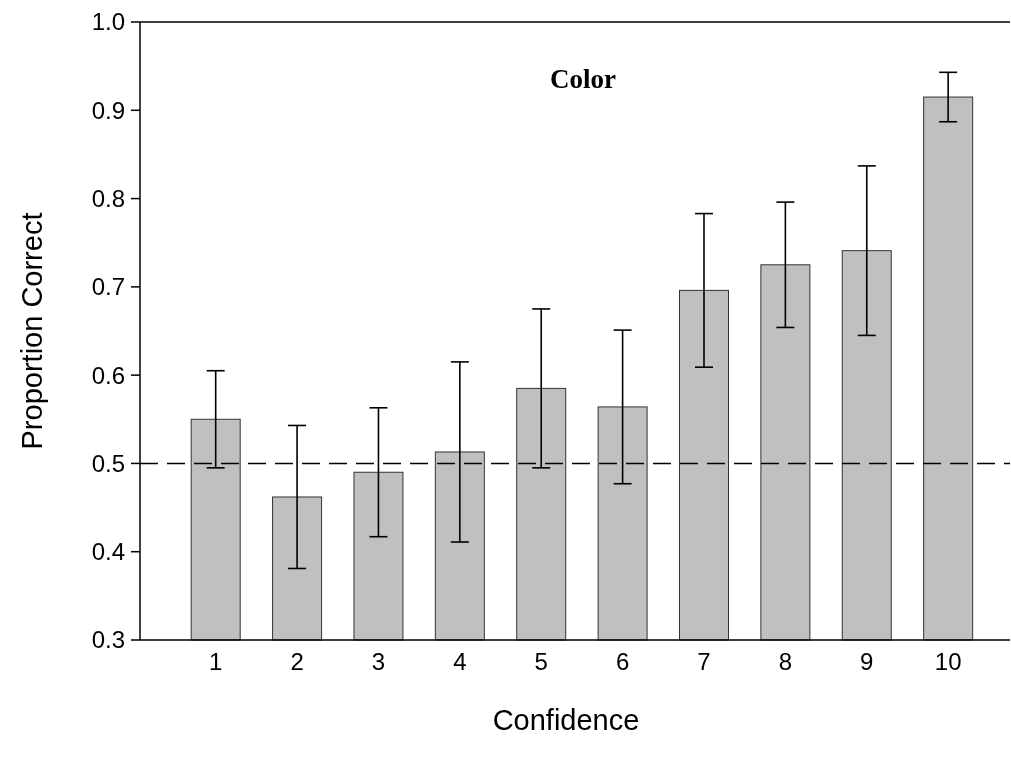 The image size is (1011, 764). I want to click on x-tick-label: 7, so click(704, 661).